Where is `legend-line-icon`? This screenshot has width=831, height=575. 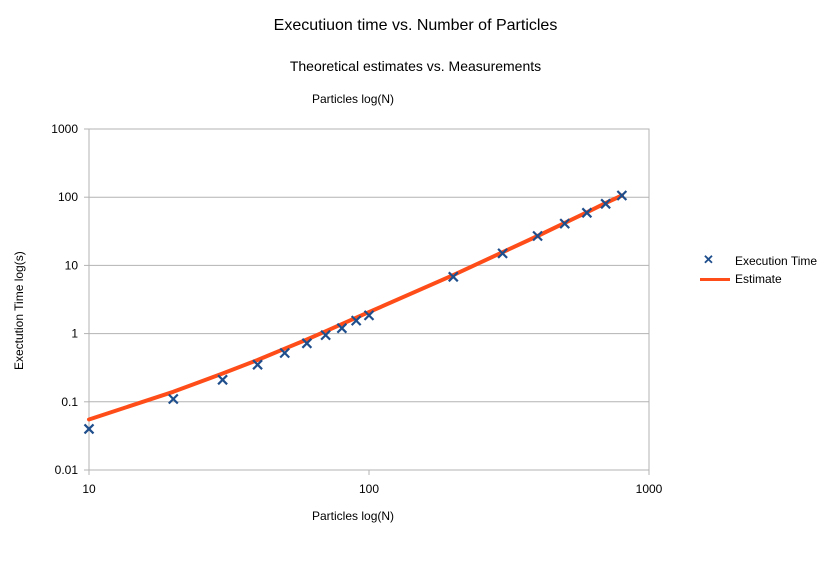
legend-line-icon is located at coordinates (715, 279).